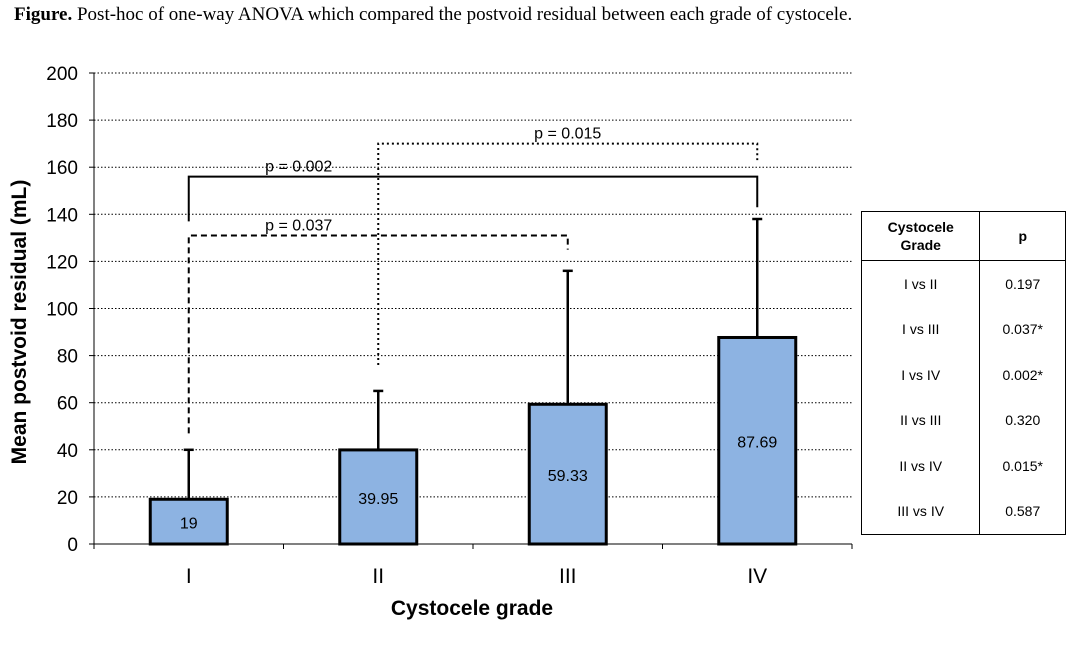 This screenshot has height=645, width=1080. What do you see at coordinates (920, 329) in the screenshot?
I see `grade-cell: I vs III` at bounding box center [920, 329].